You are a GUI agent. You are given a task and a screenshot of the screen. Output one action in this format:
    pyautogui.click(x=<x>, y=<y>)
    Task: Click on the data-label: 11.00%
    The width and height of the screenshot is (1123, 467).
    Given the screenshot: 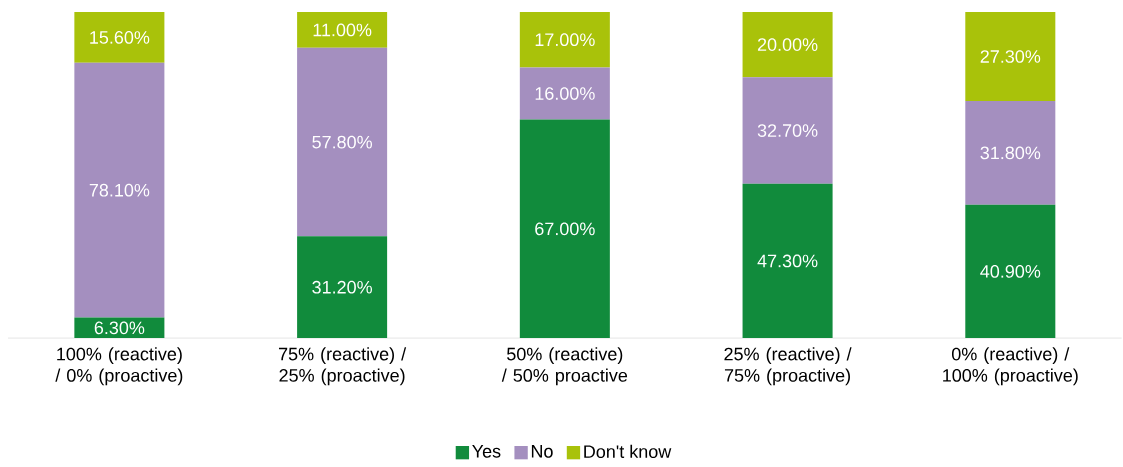 What is the action you would take?
    pyautogui.click(x=342, y=30)
    